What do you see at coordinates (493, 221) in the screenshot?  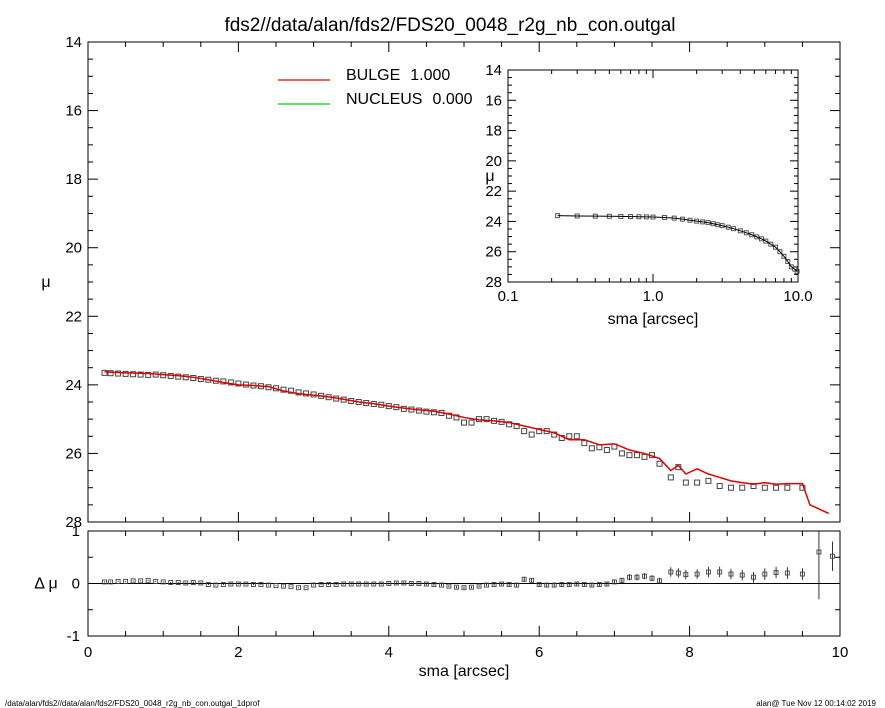 I see `inset-y-tick-label: 24` at bounding box center [493, 221].